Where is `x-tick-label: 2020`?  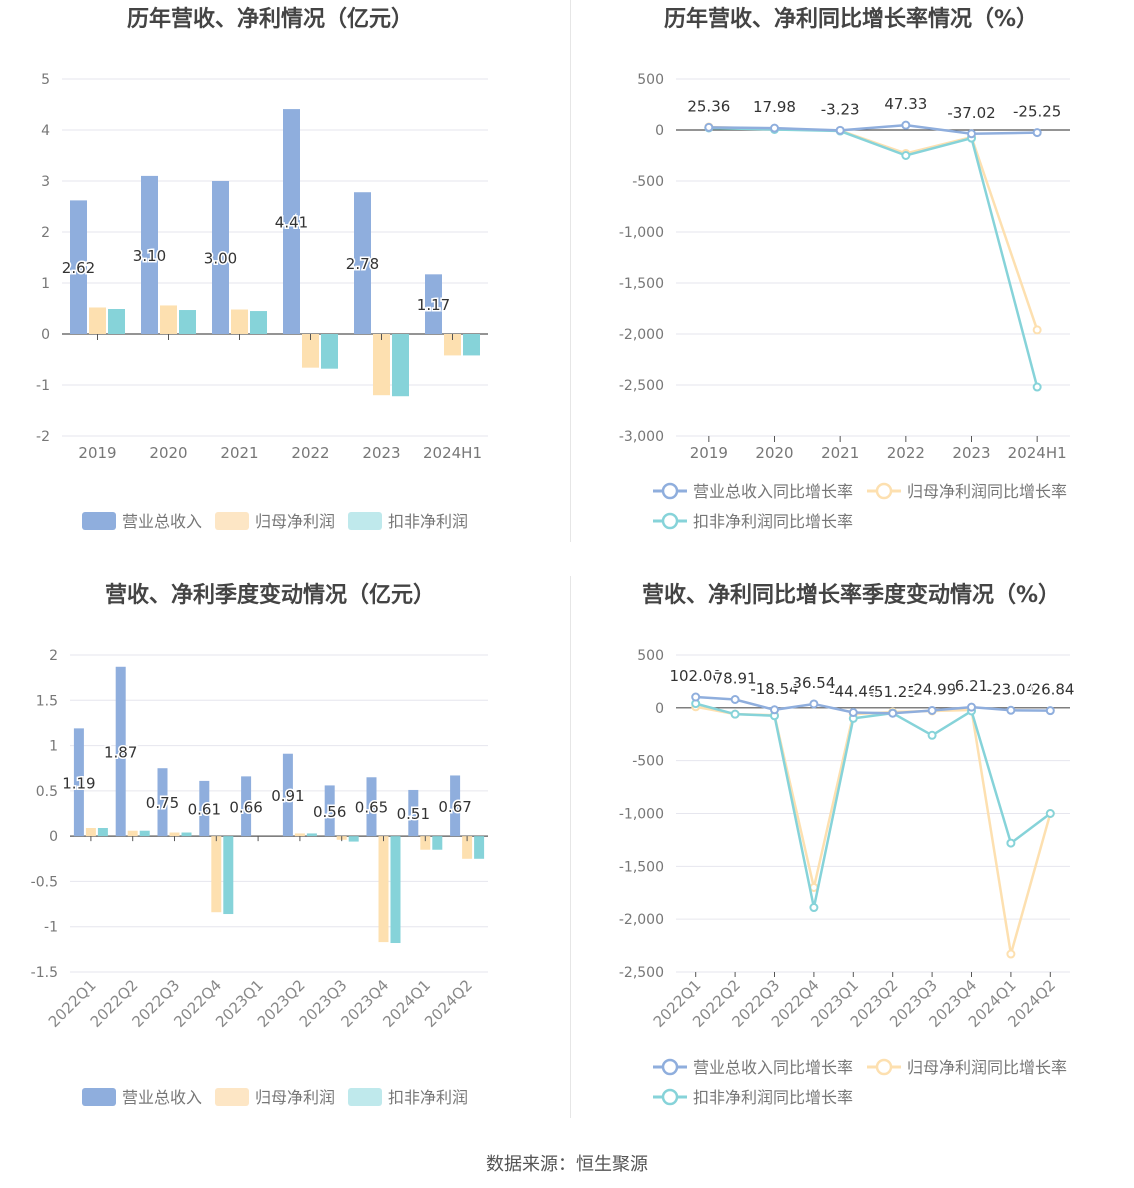 x-tick-label: 2020 is located at coordinates (168, 453).